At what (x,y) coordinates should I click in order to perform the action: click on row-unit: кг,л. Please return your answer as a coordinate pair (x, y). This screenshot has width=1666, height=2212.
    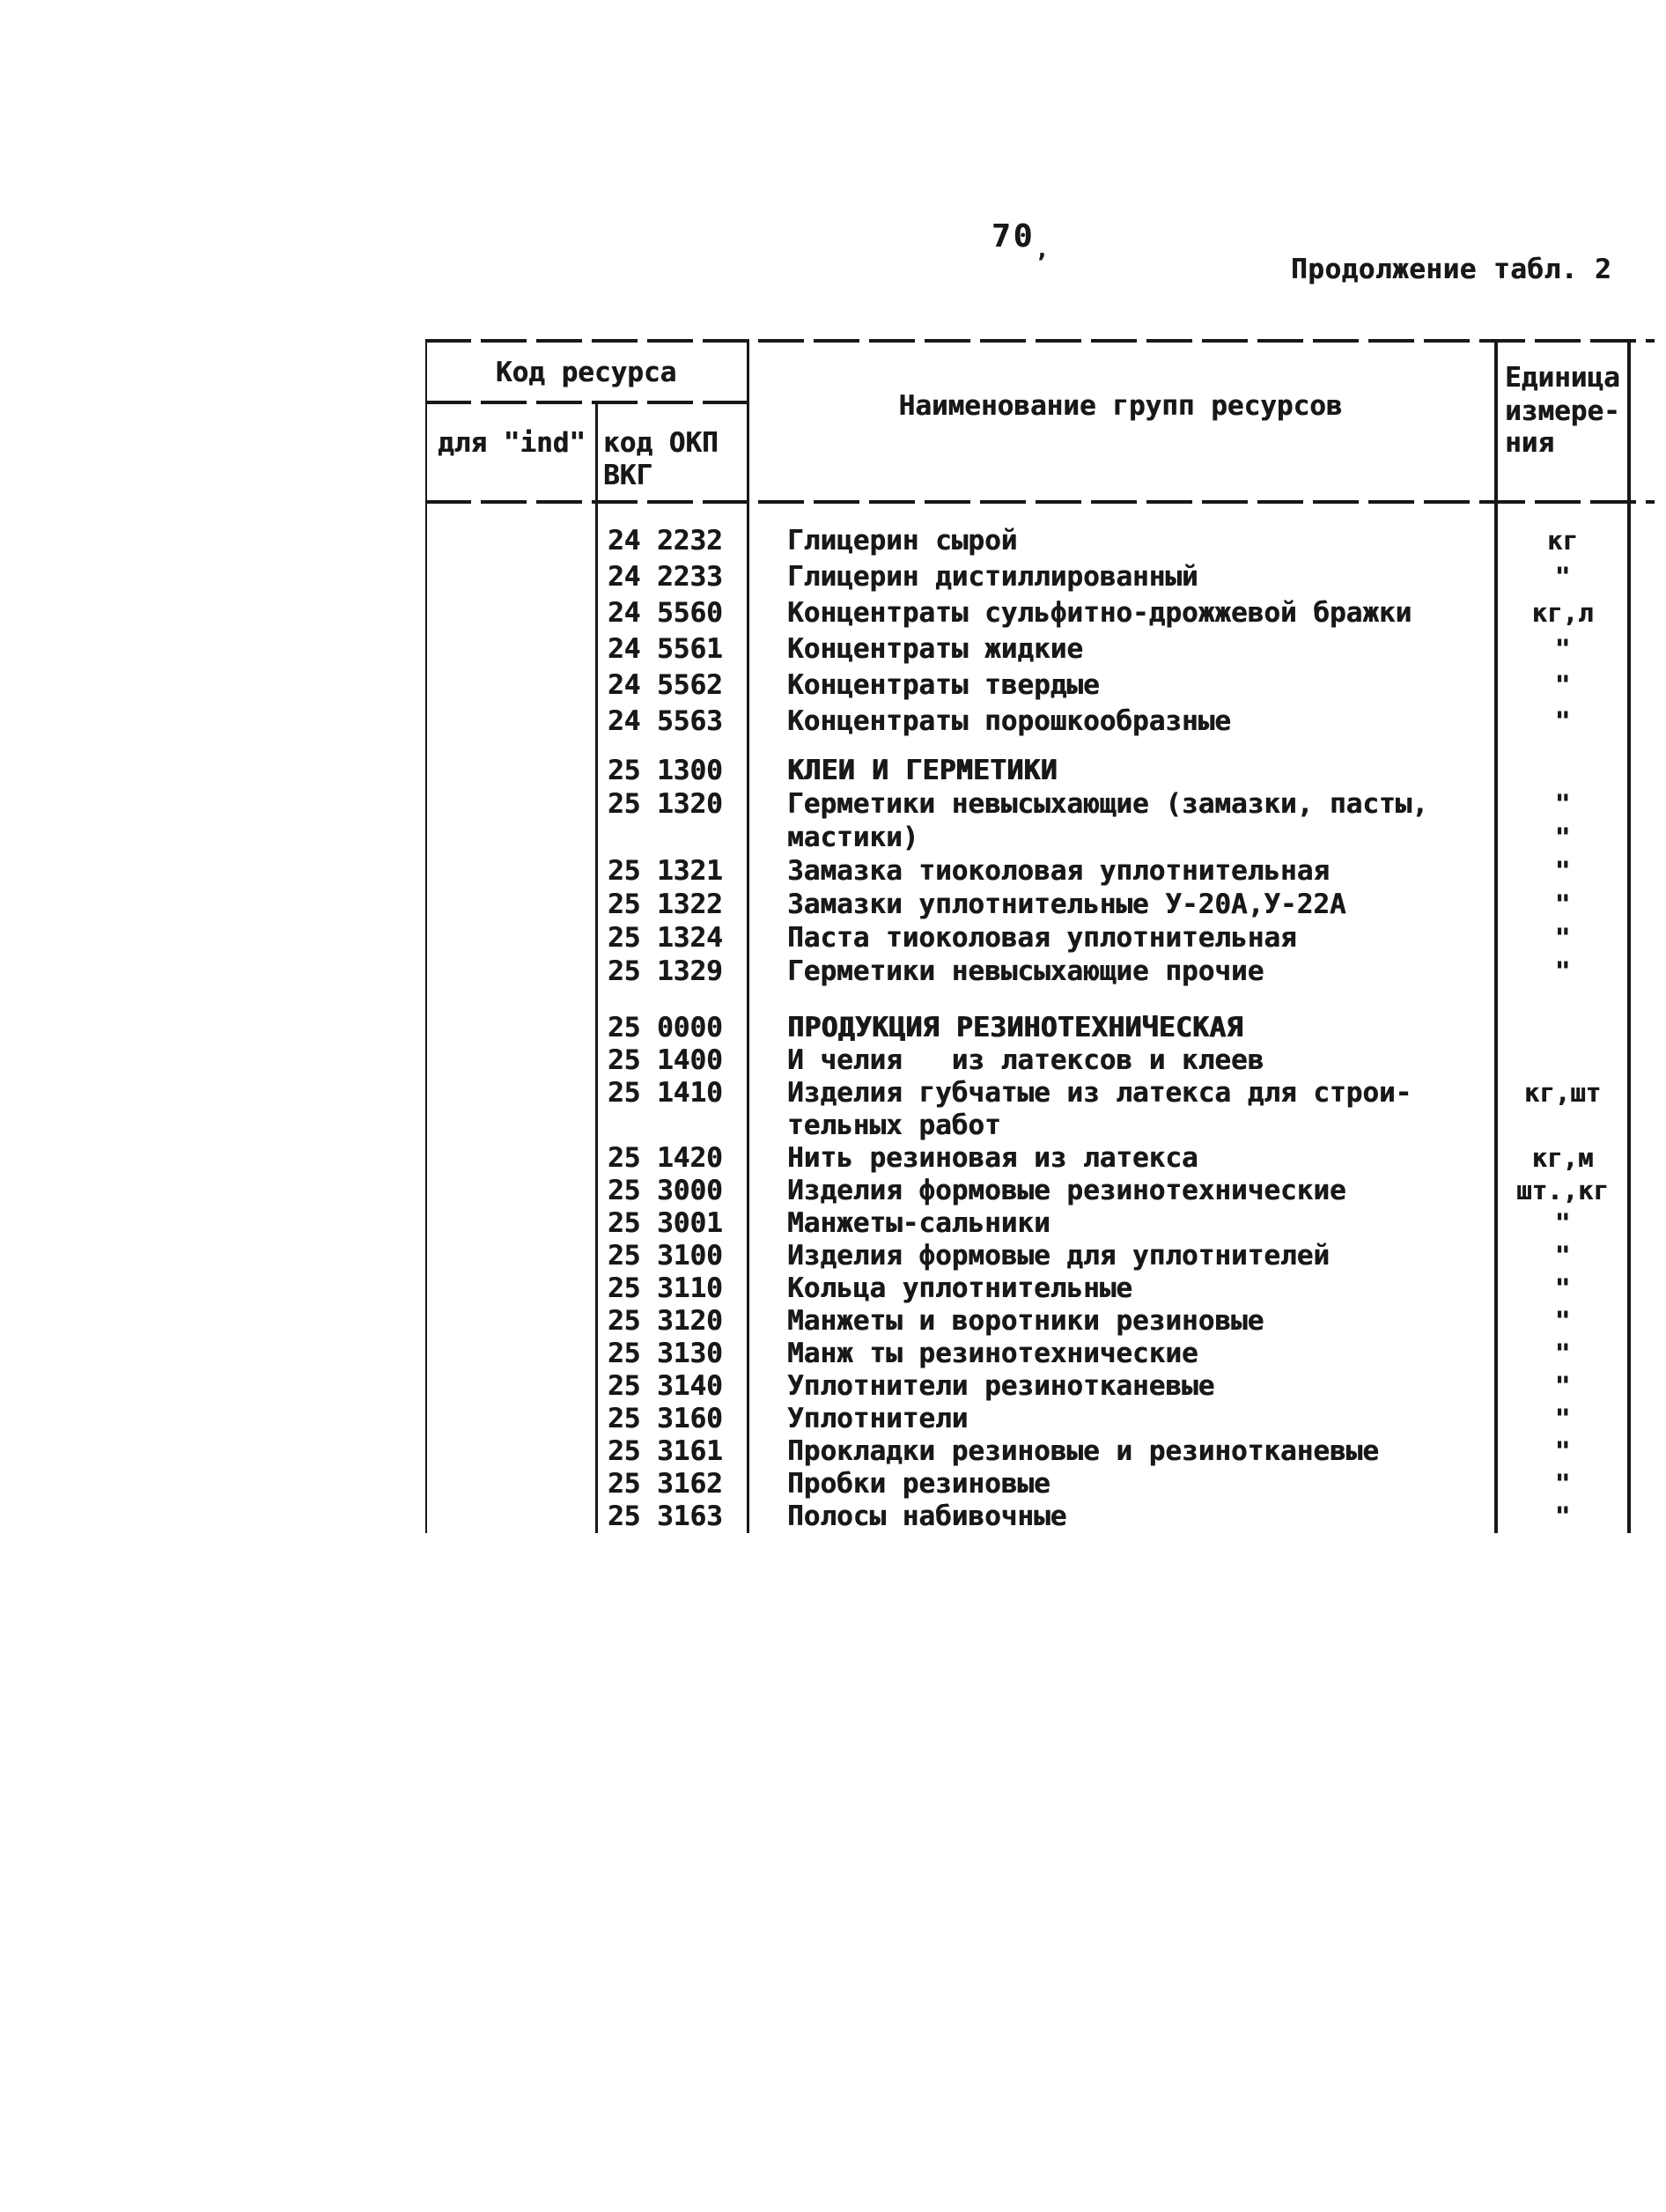
    Looking at the image, I should click on (1562, 613).